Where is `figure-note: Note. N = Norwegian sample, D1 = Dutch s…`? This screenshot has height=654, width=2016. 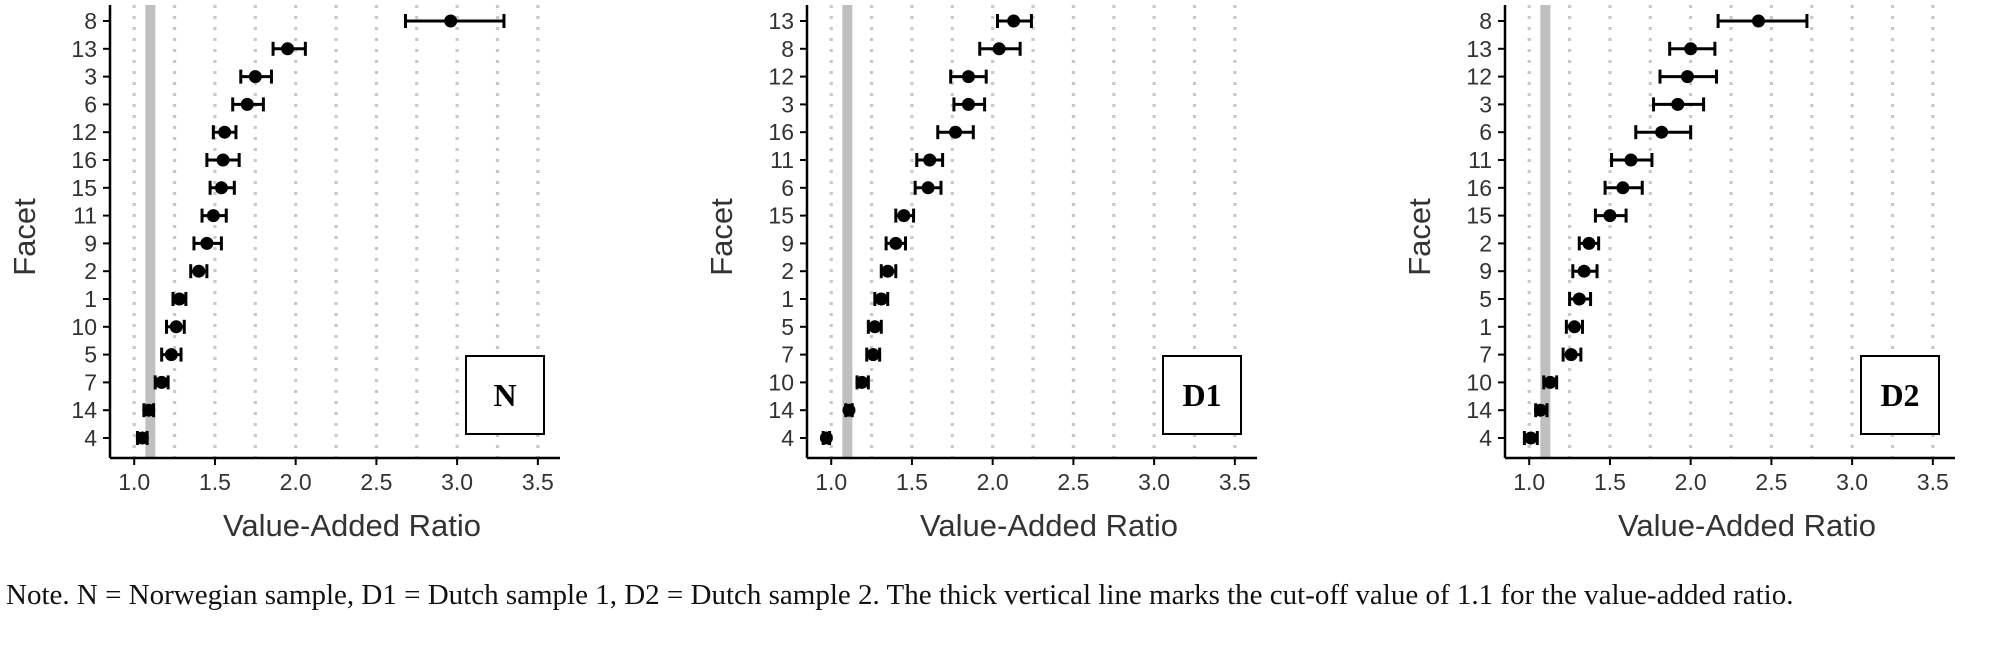 figure-note: Note. N = Norwegian sample, D1 = Dutch s… is located at coordinates (900, 595).